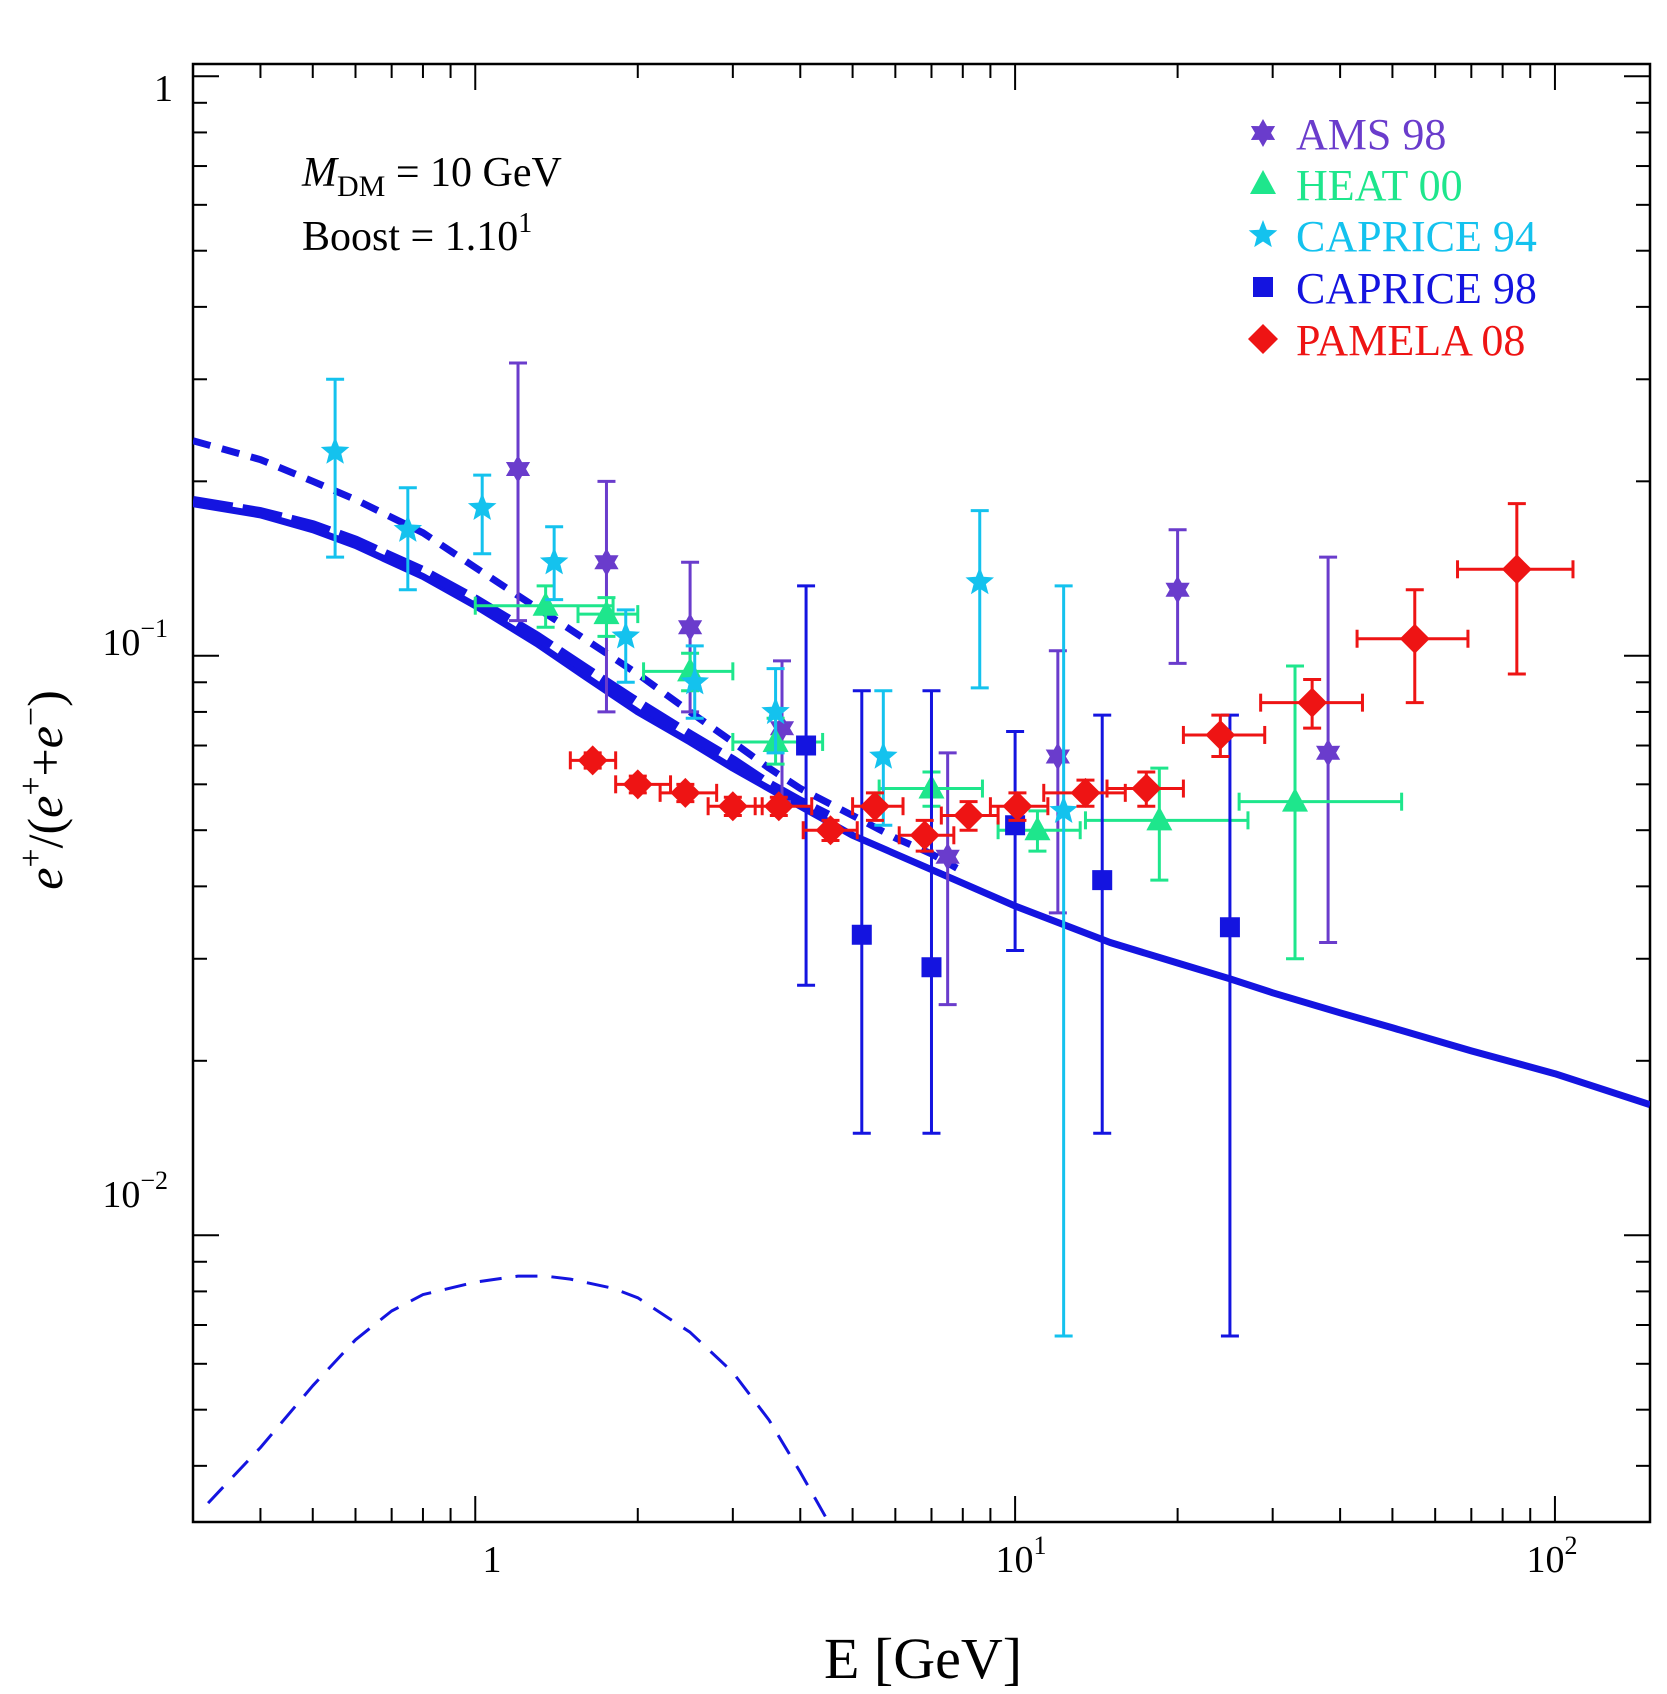 The height and width of the screenshot is (1694, 1667). What do you see at coordinates (431, 176) in the screenshot?
I see `mass-annotation: MDM = 10 GeV` at bounding box center [431, 176].